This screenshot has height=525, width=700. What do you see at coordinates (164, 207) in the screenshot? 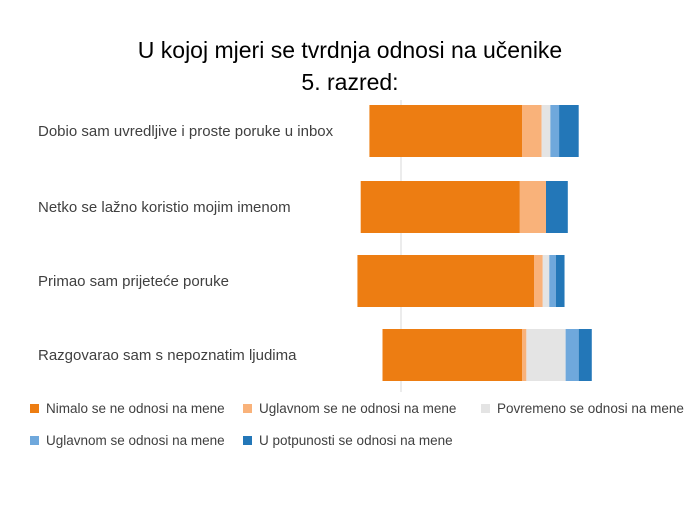
I see `category-label: Netko se lažno koristio mojim imenom` at bounding box center [164, 207].